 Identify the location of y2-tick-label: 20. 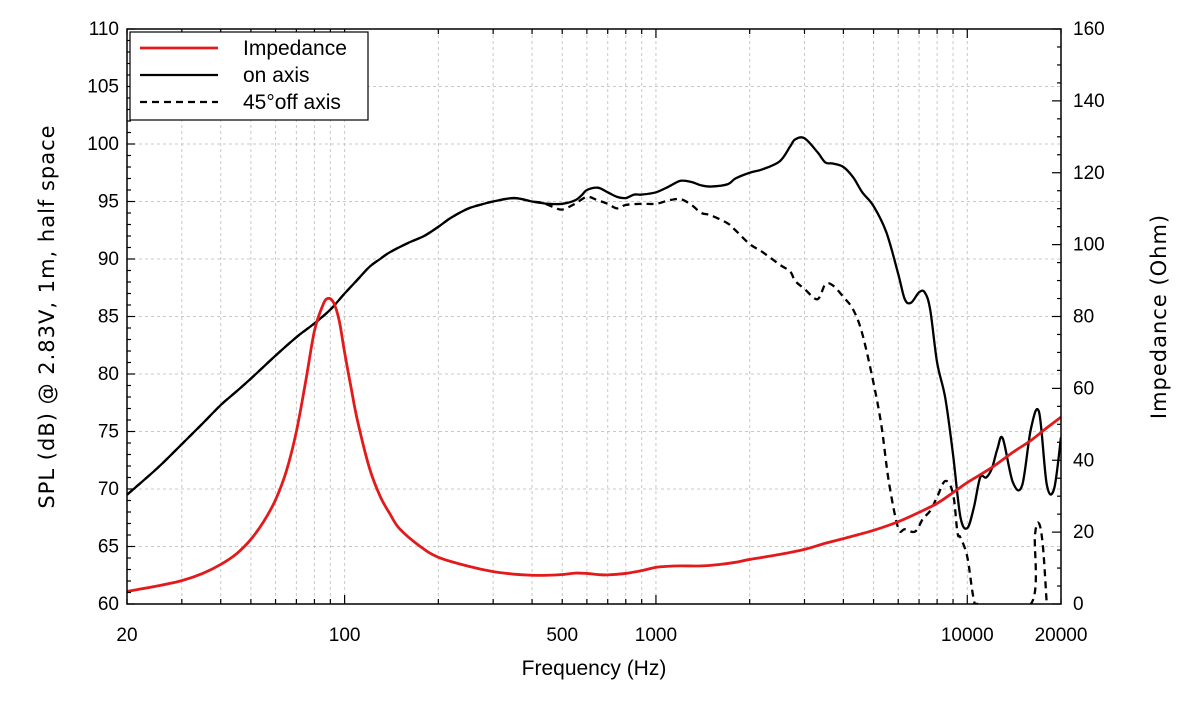
(1083, 532).